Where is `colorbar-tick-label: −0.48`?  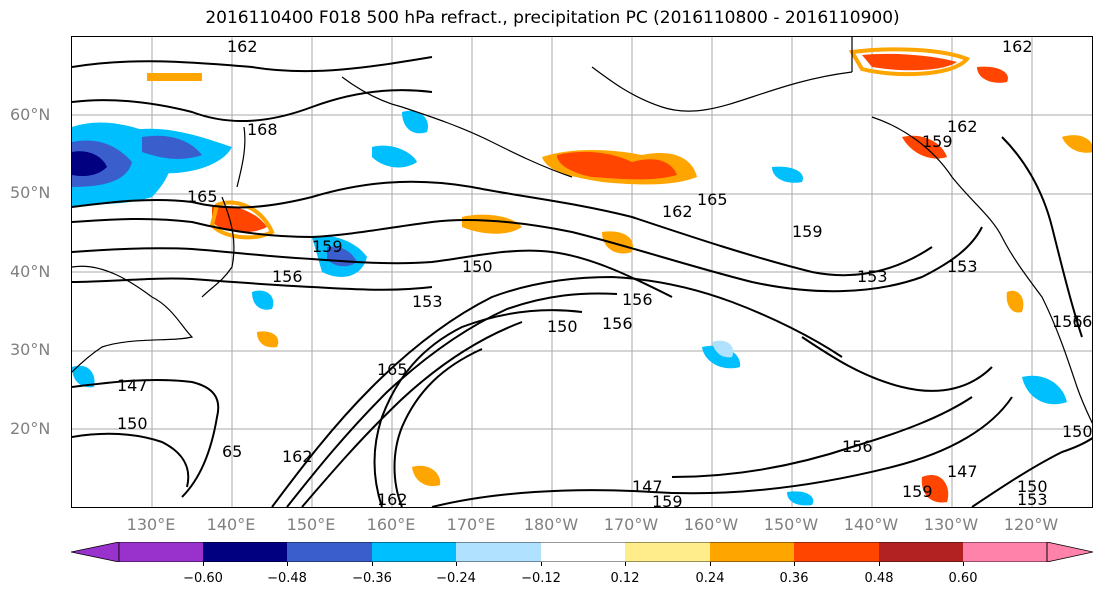 colorbar-tick-label: −0.48 is located at coordinates (287, 578).